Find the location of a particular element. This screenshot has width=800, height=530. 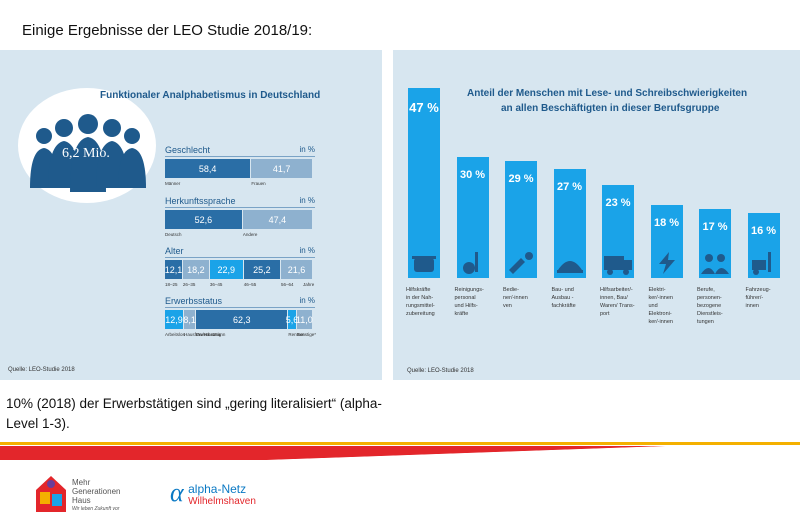

occupation-label: Bau- und Ausbau - fachkräfte is located at coordinates (563, 298).